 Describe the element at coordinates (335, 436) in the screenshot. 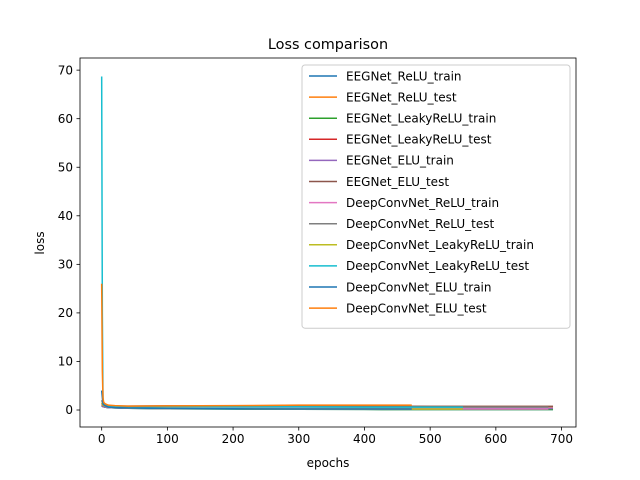

I see `x-axis-ticks: 0 100 200 300 400 500 600 700` at that location.